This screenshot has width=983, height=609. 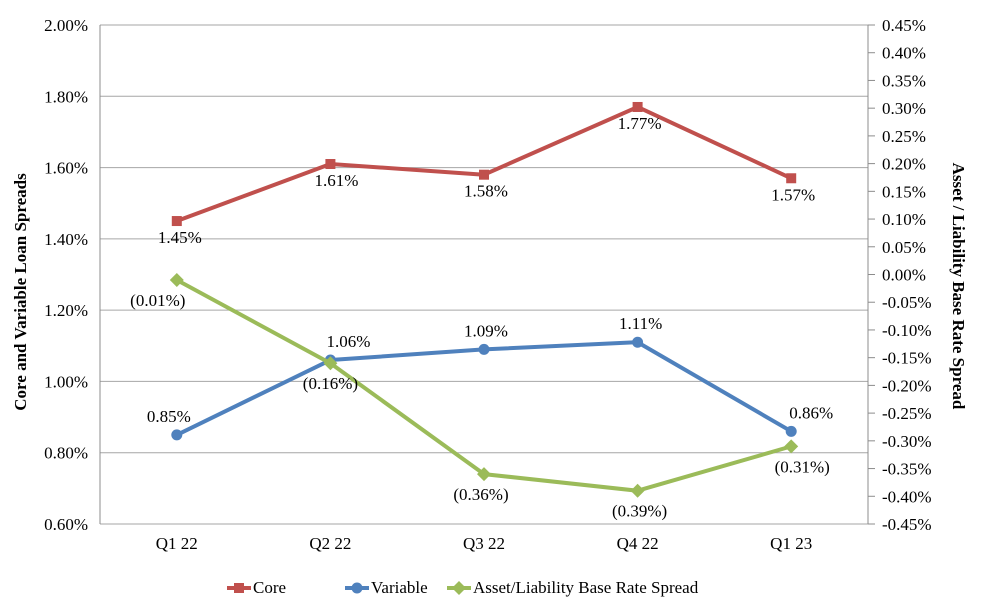 What do you see at coordinates (811, 412) in the screenshot?
I see `data-label: 0.86%` at bounding box center [811, 412].